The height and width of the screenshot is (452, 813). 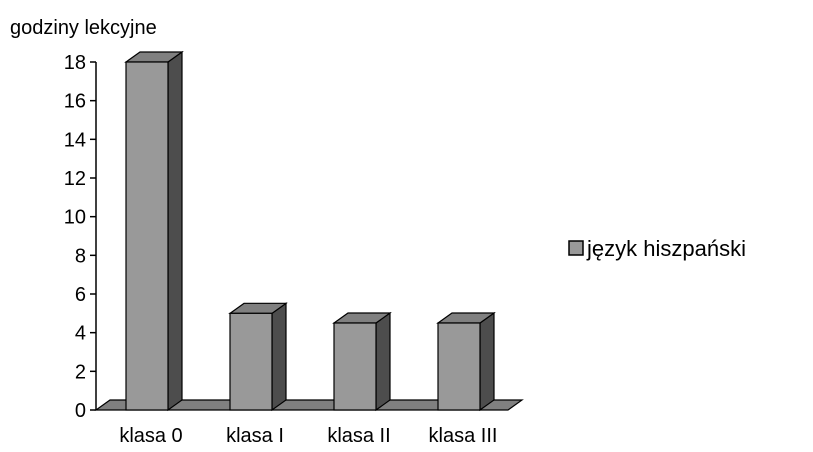 I want to click on y-tick-label: 16, so click(x=75, y=102).